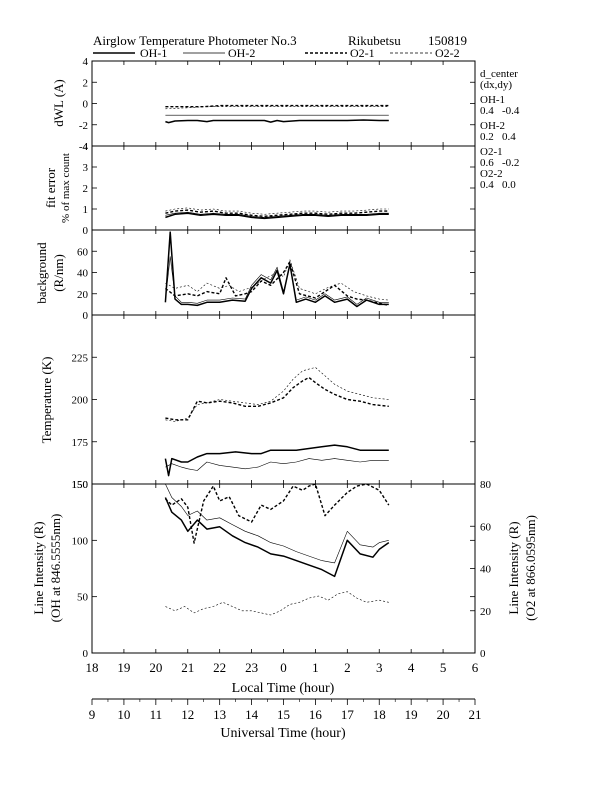 This screenshot has height=797, width=612. Describe the element at coordinates (38, 567) in the screenshot. I see `intensity-ylabel: Line Intensity (R)` at that location.